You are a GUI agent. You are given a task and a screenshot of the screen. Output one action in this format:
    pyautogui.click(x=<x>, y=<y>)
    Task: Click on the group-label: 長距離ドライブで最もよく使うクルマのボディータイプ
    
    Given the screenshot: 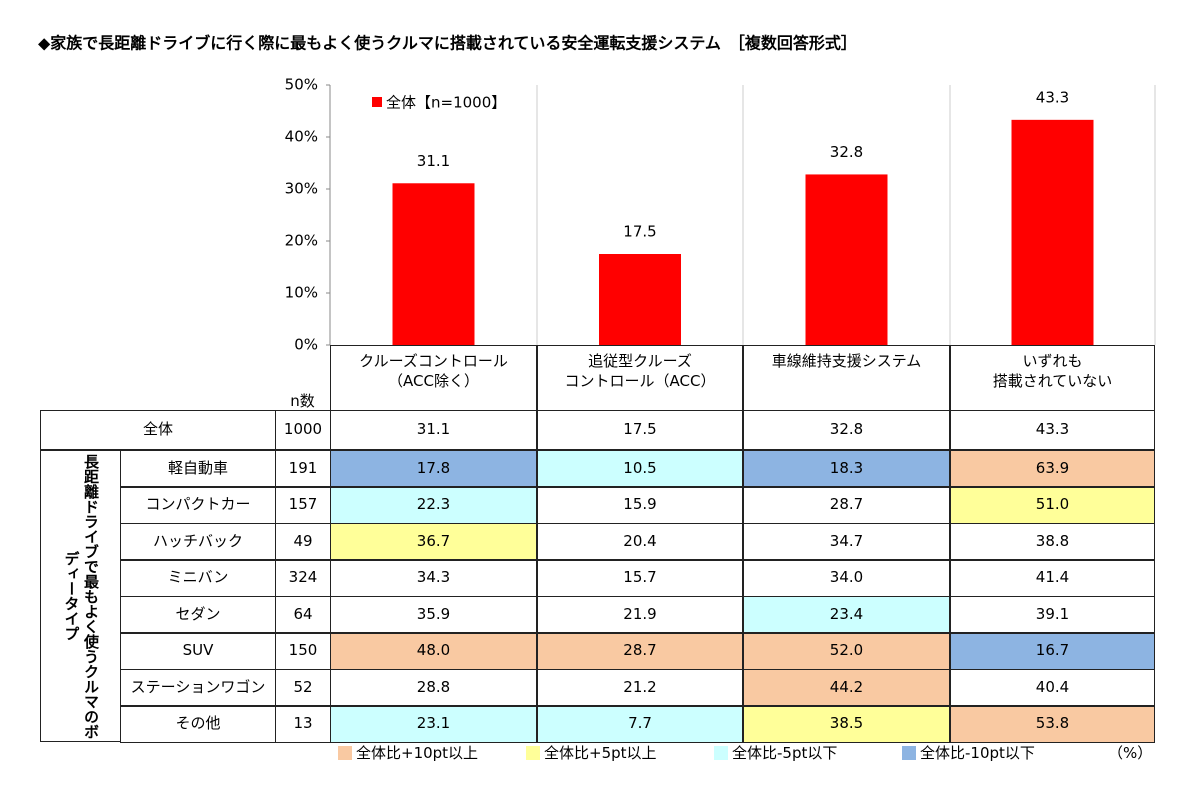 What is the action you would take?
    pyautogui.click(x=80, y=596)
    